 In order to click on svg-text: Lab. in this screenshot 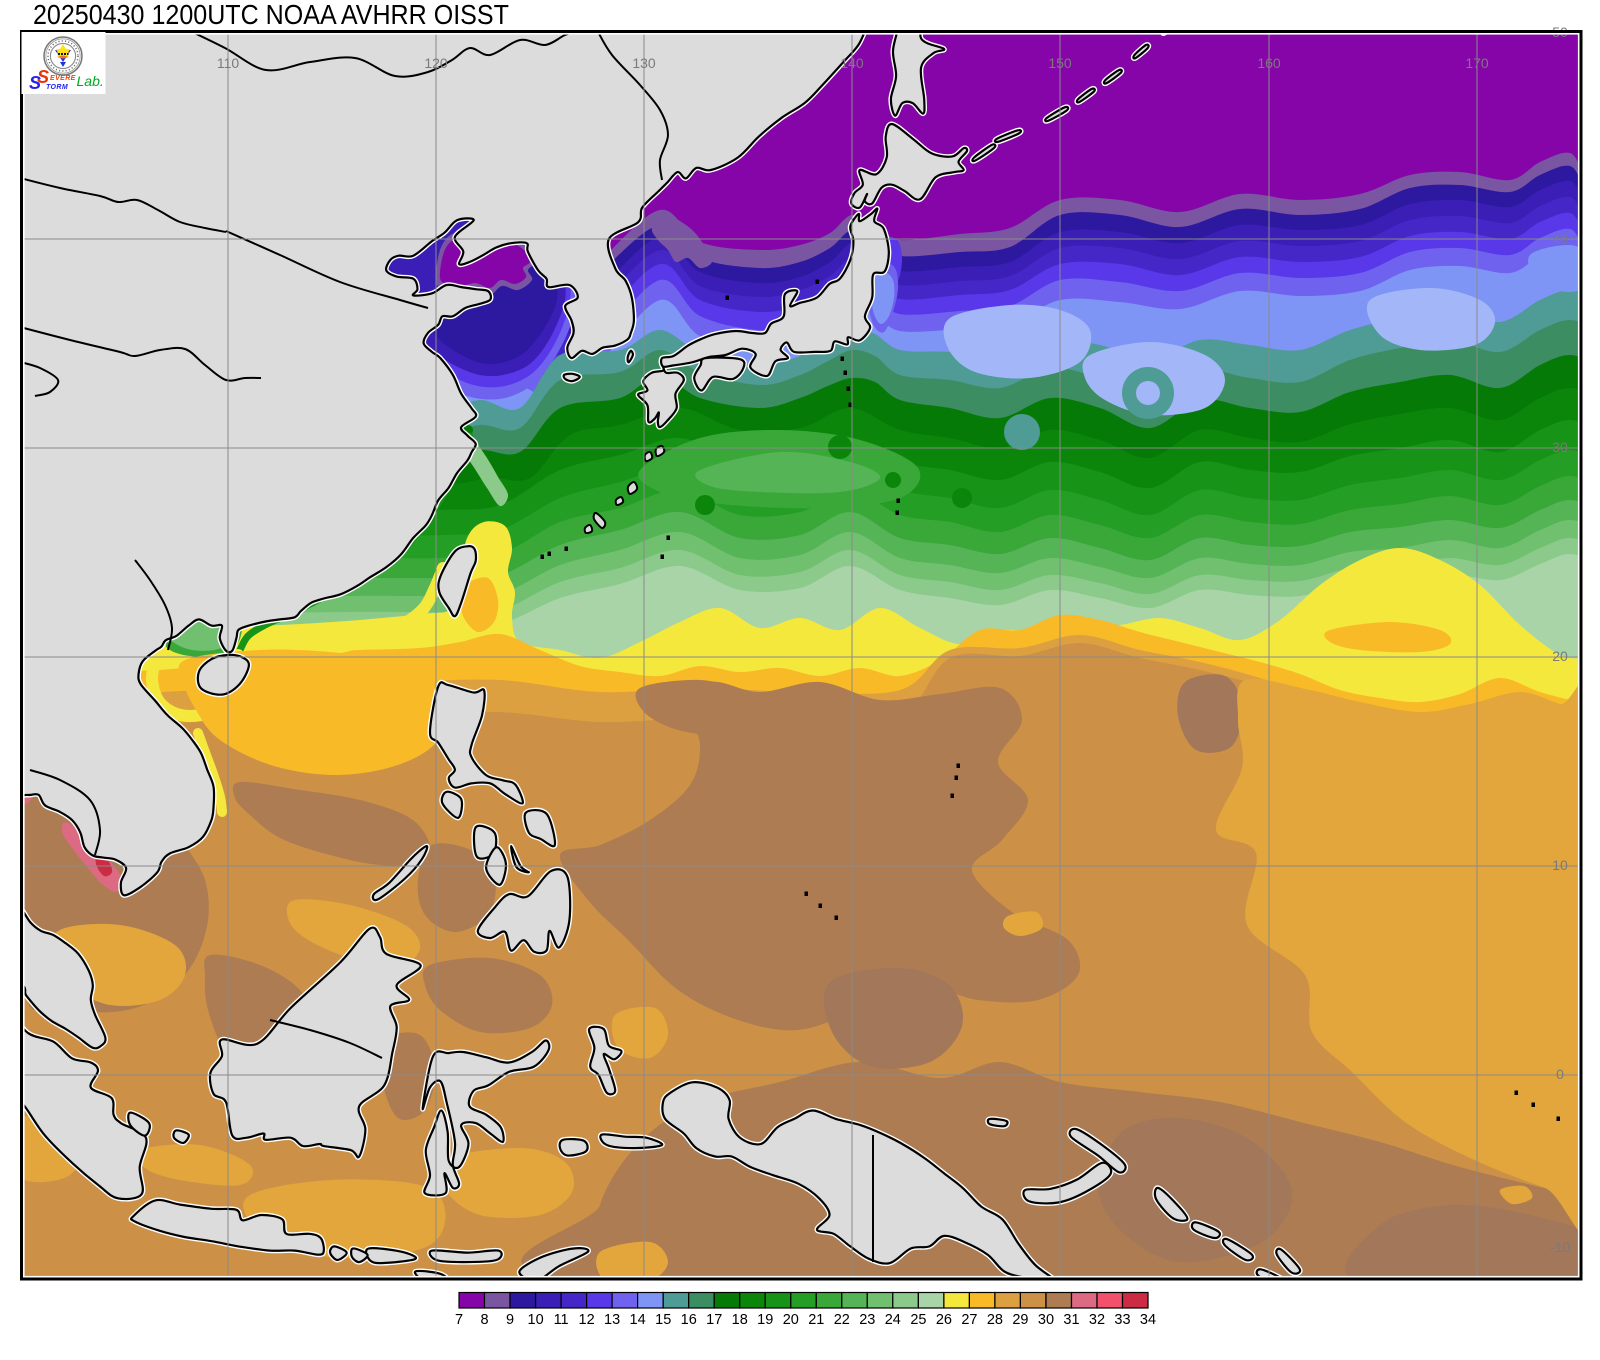, I will do `click(90, 81)`.